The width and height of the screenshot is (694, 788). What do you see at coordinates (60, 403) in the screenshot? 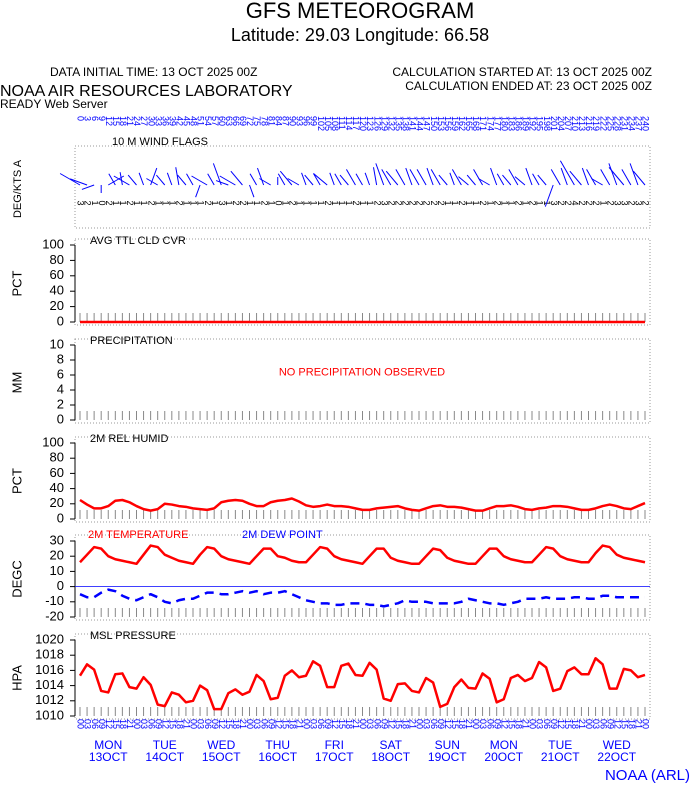
I see `y-tick-label: 2` at bounding box center [60, 403].